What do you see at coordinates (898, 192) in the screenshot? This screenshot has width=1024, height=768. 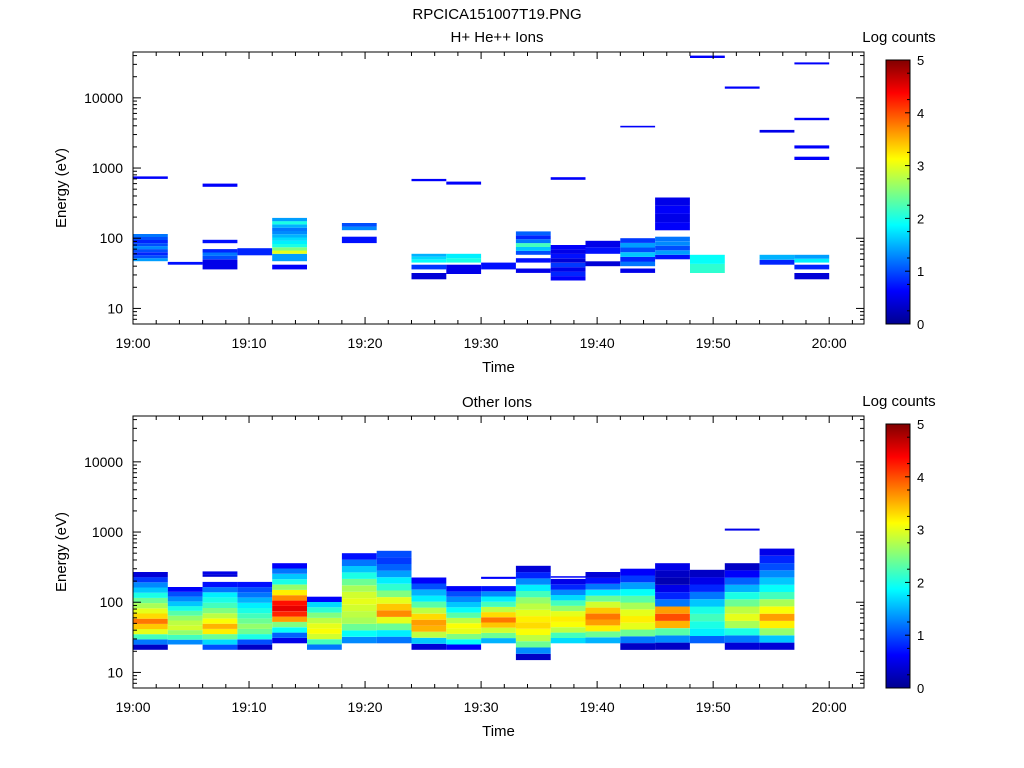 I see `colorbar-gradient` at bounding box center [898, 192].